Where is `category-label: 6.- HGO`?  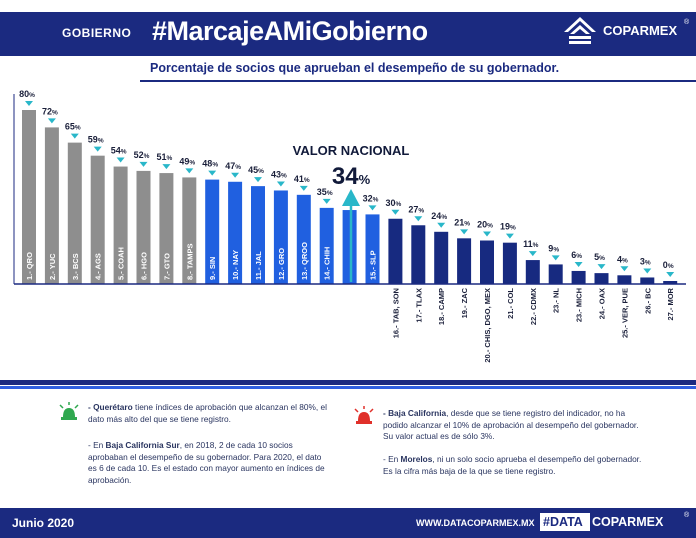 category-label: 6.- HGO is located at coordinates (144, 266).